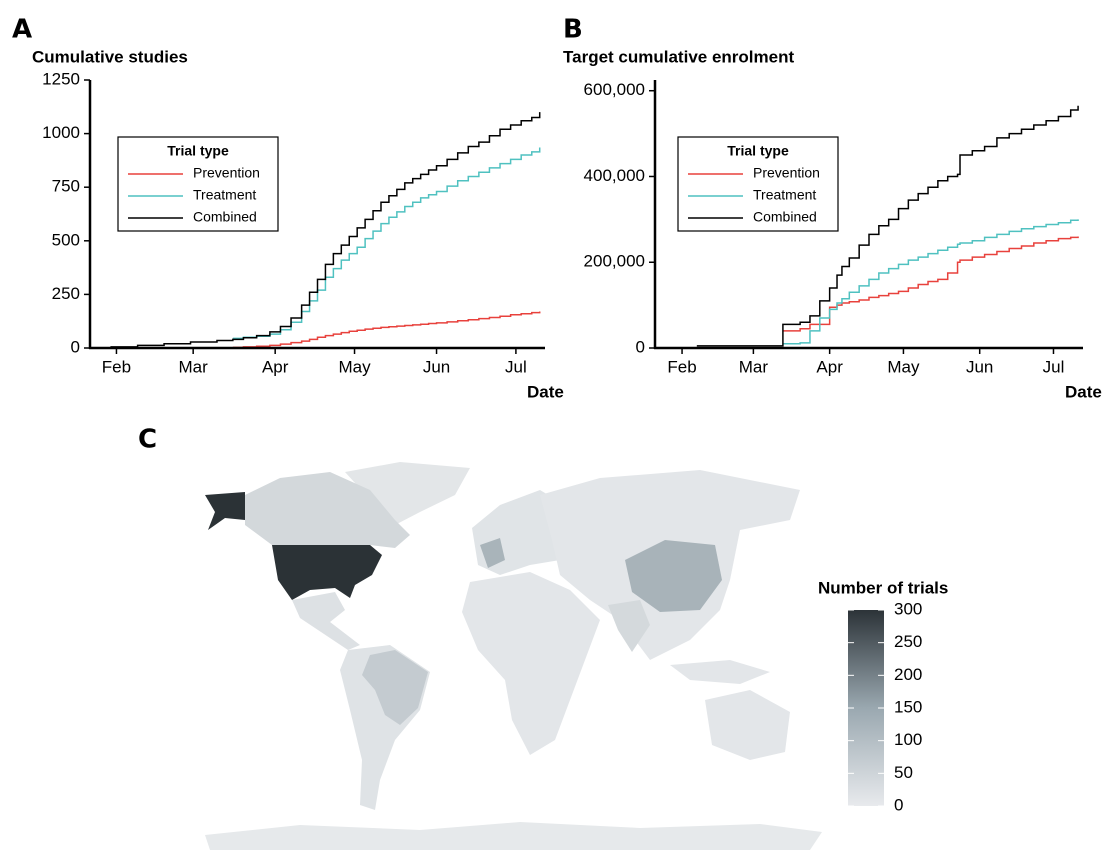 The height and width of the screenshot is (855, 1103). I want to click on colorbar-title: Number of trials, so click(883, 587).